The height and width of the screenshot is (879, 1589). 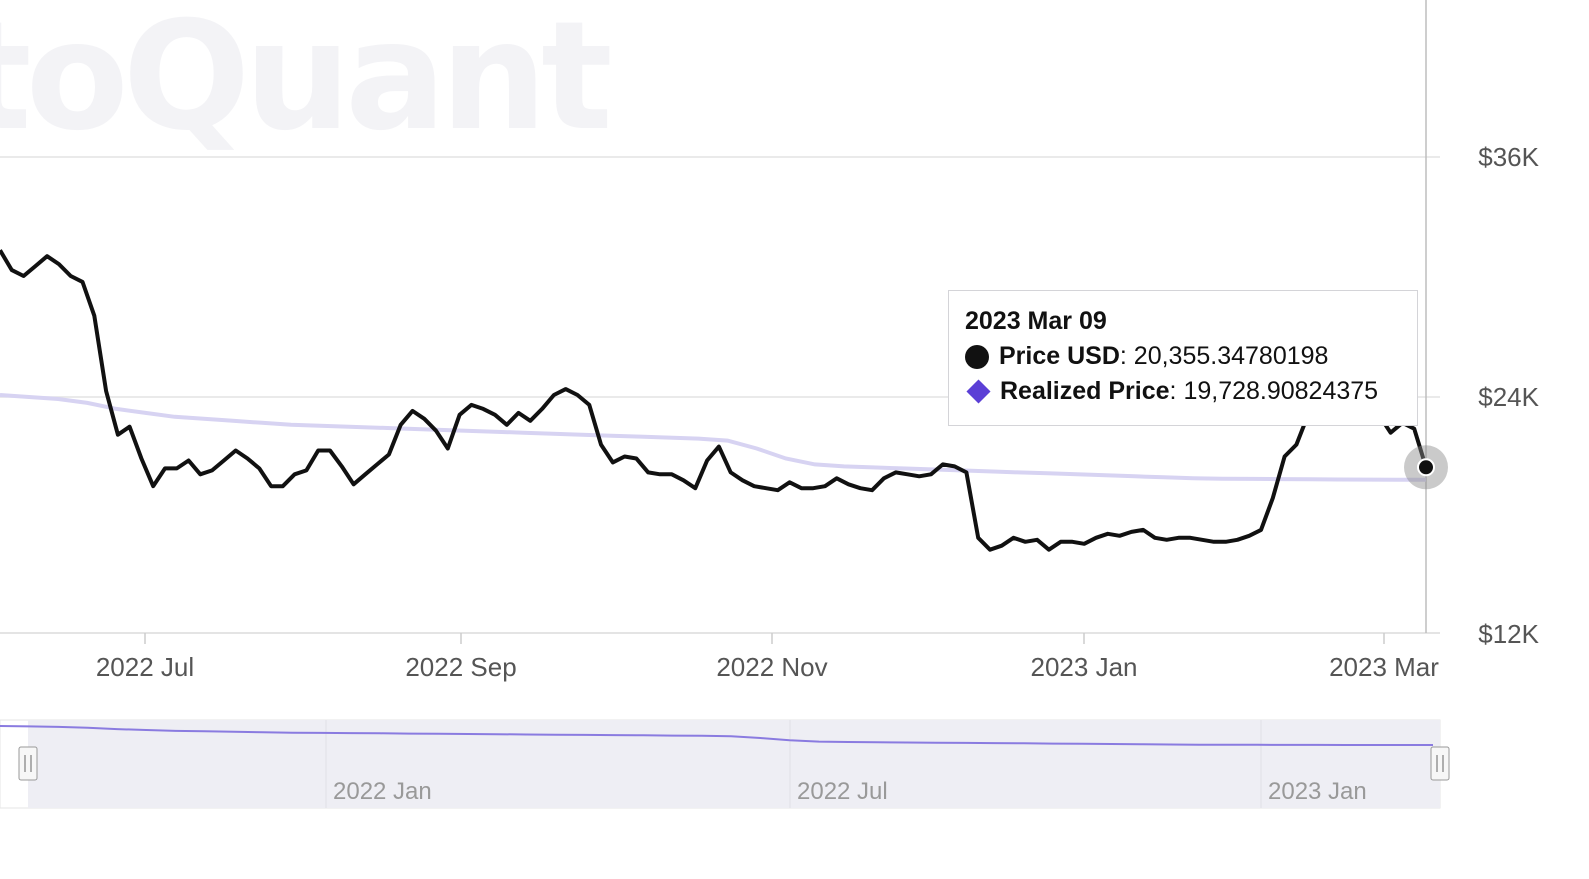 I want to click on x-tick-label: 2022 Nov, so click(x=772, y=667).